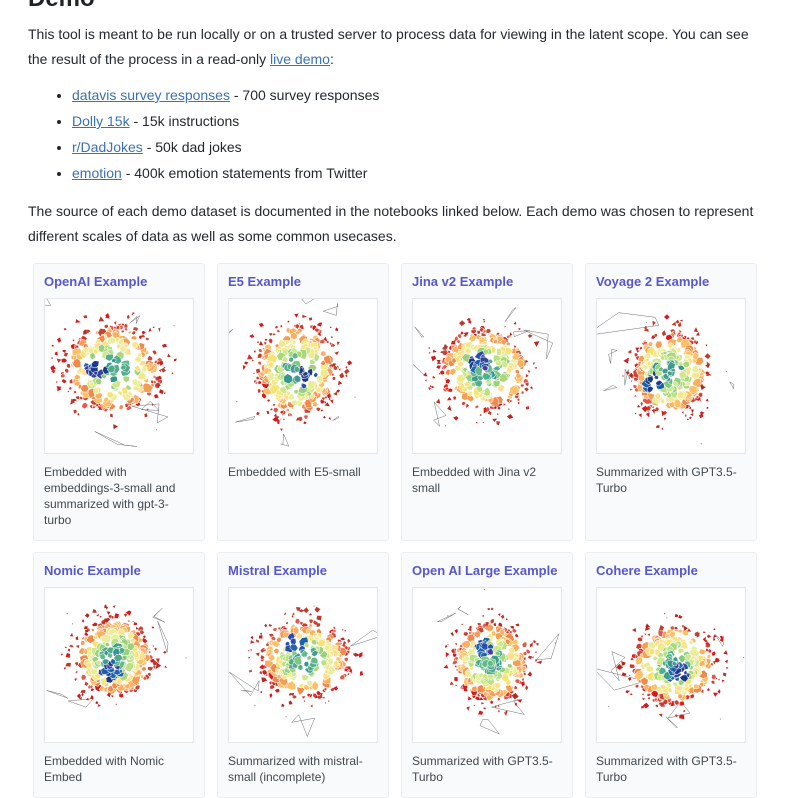 The height and width of the screenshot is (798, 800). I want to click on list-item-text: - 50k dad jokes, so click(192, 147).